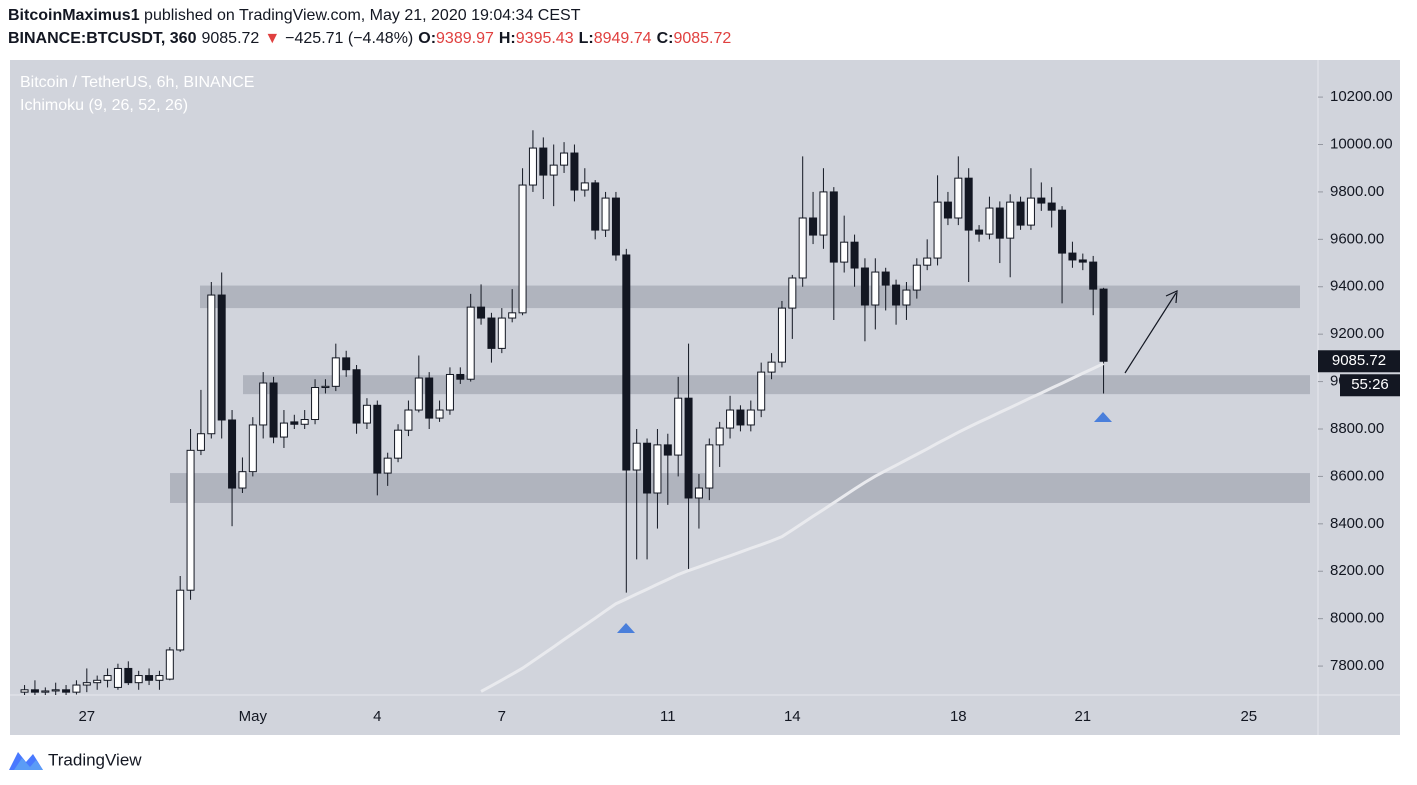 This screenshot has height=785, width=1417. I want to click on countdown-box, so click(1370, 385).